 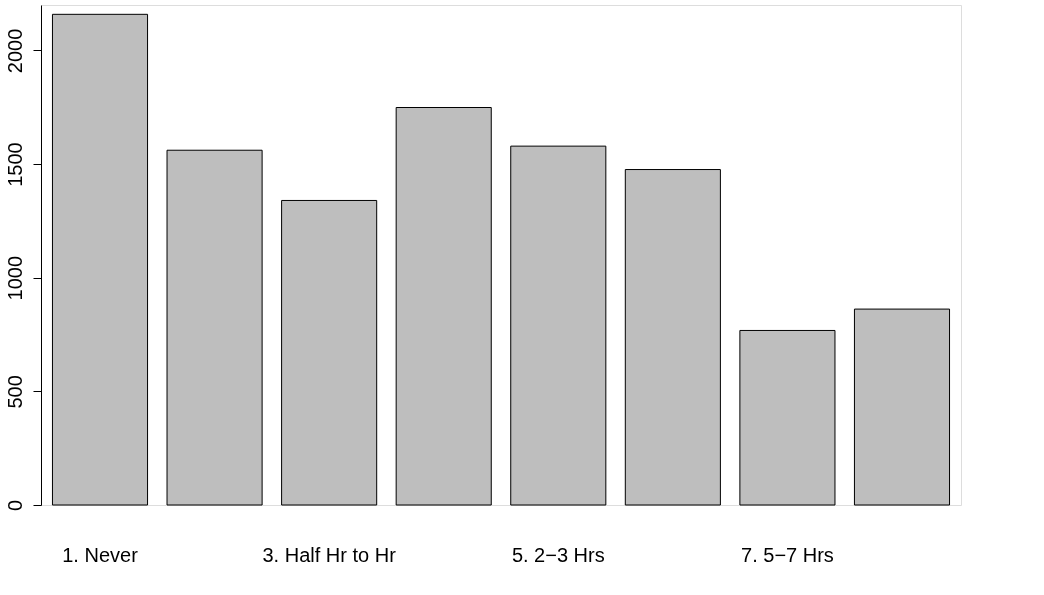 I want to click on x-tick-label: 3. Half Hr to Hr, so click(x=329, y=554).